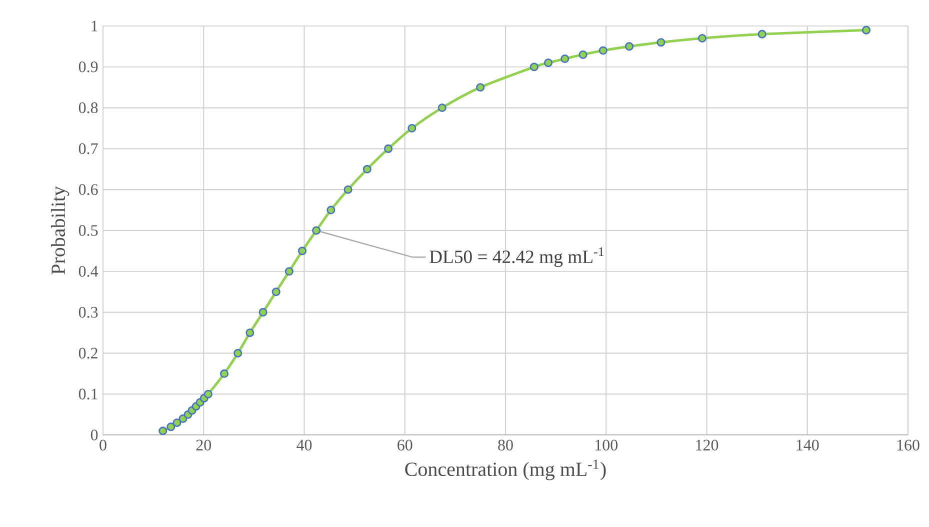 The height and width of the screenshot is (527, 929). What do you see at coordinates (607, 445) in the screenshot?
I see `x-tick-label: 100` at bounding box center [607, 445].